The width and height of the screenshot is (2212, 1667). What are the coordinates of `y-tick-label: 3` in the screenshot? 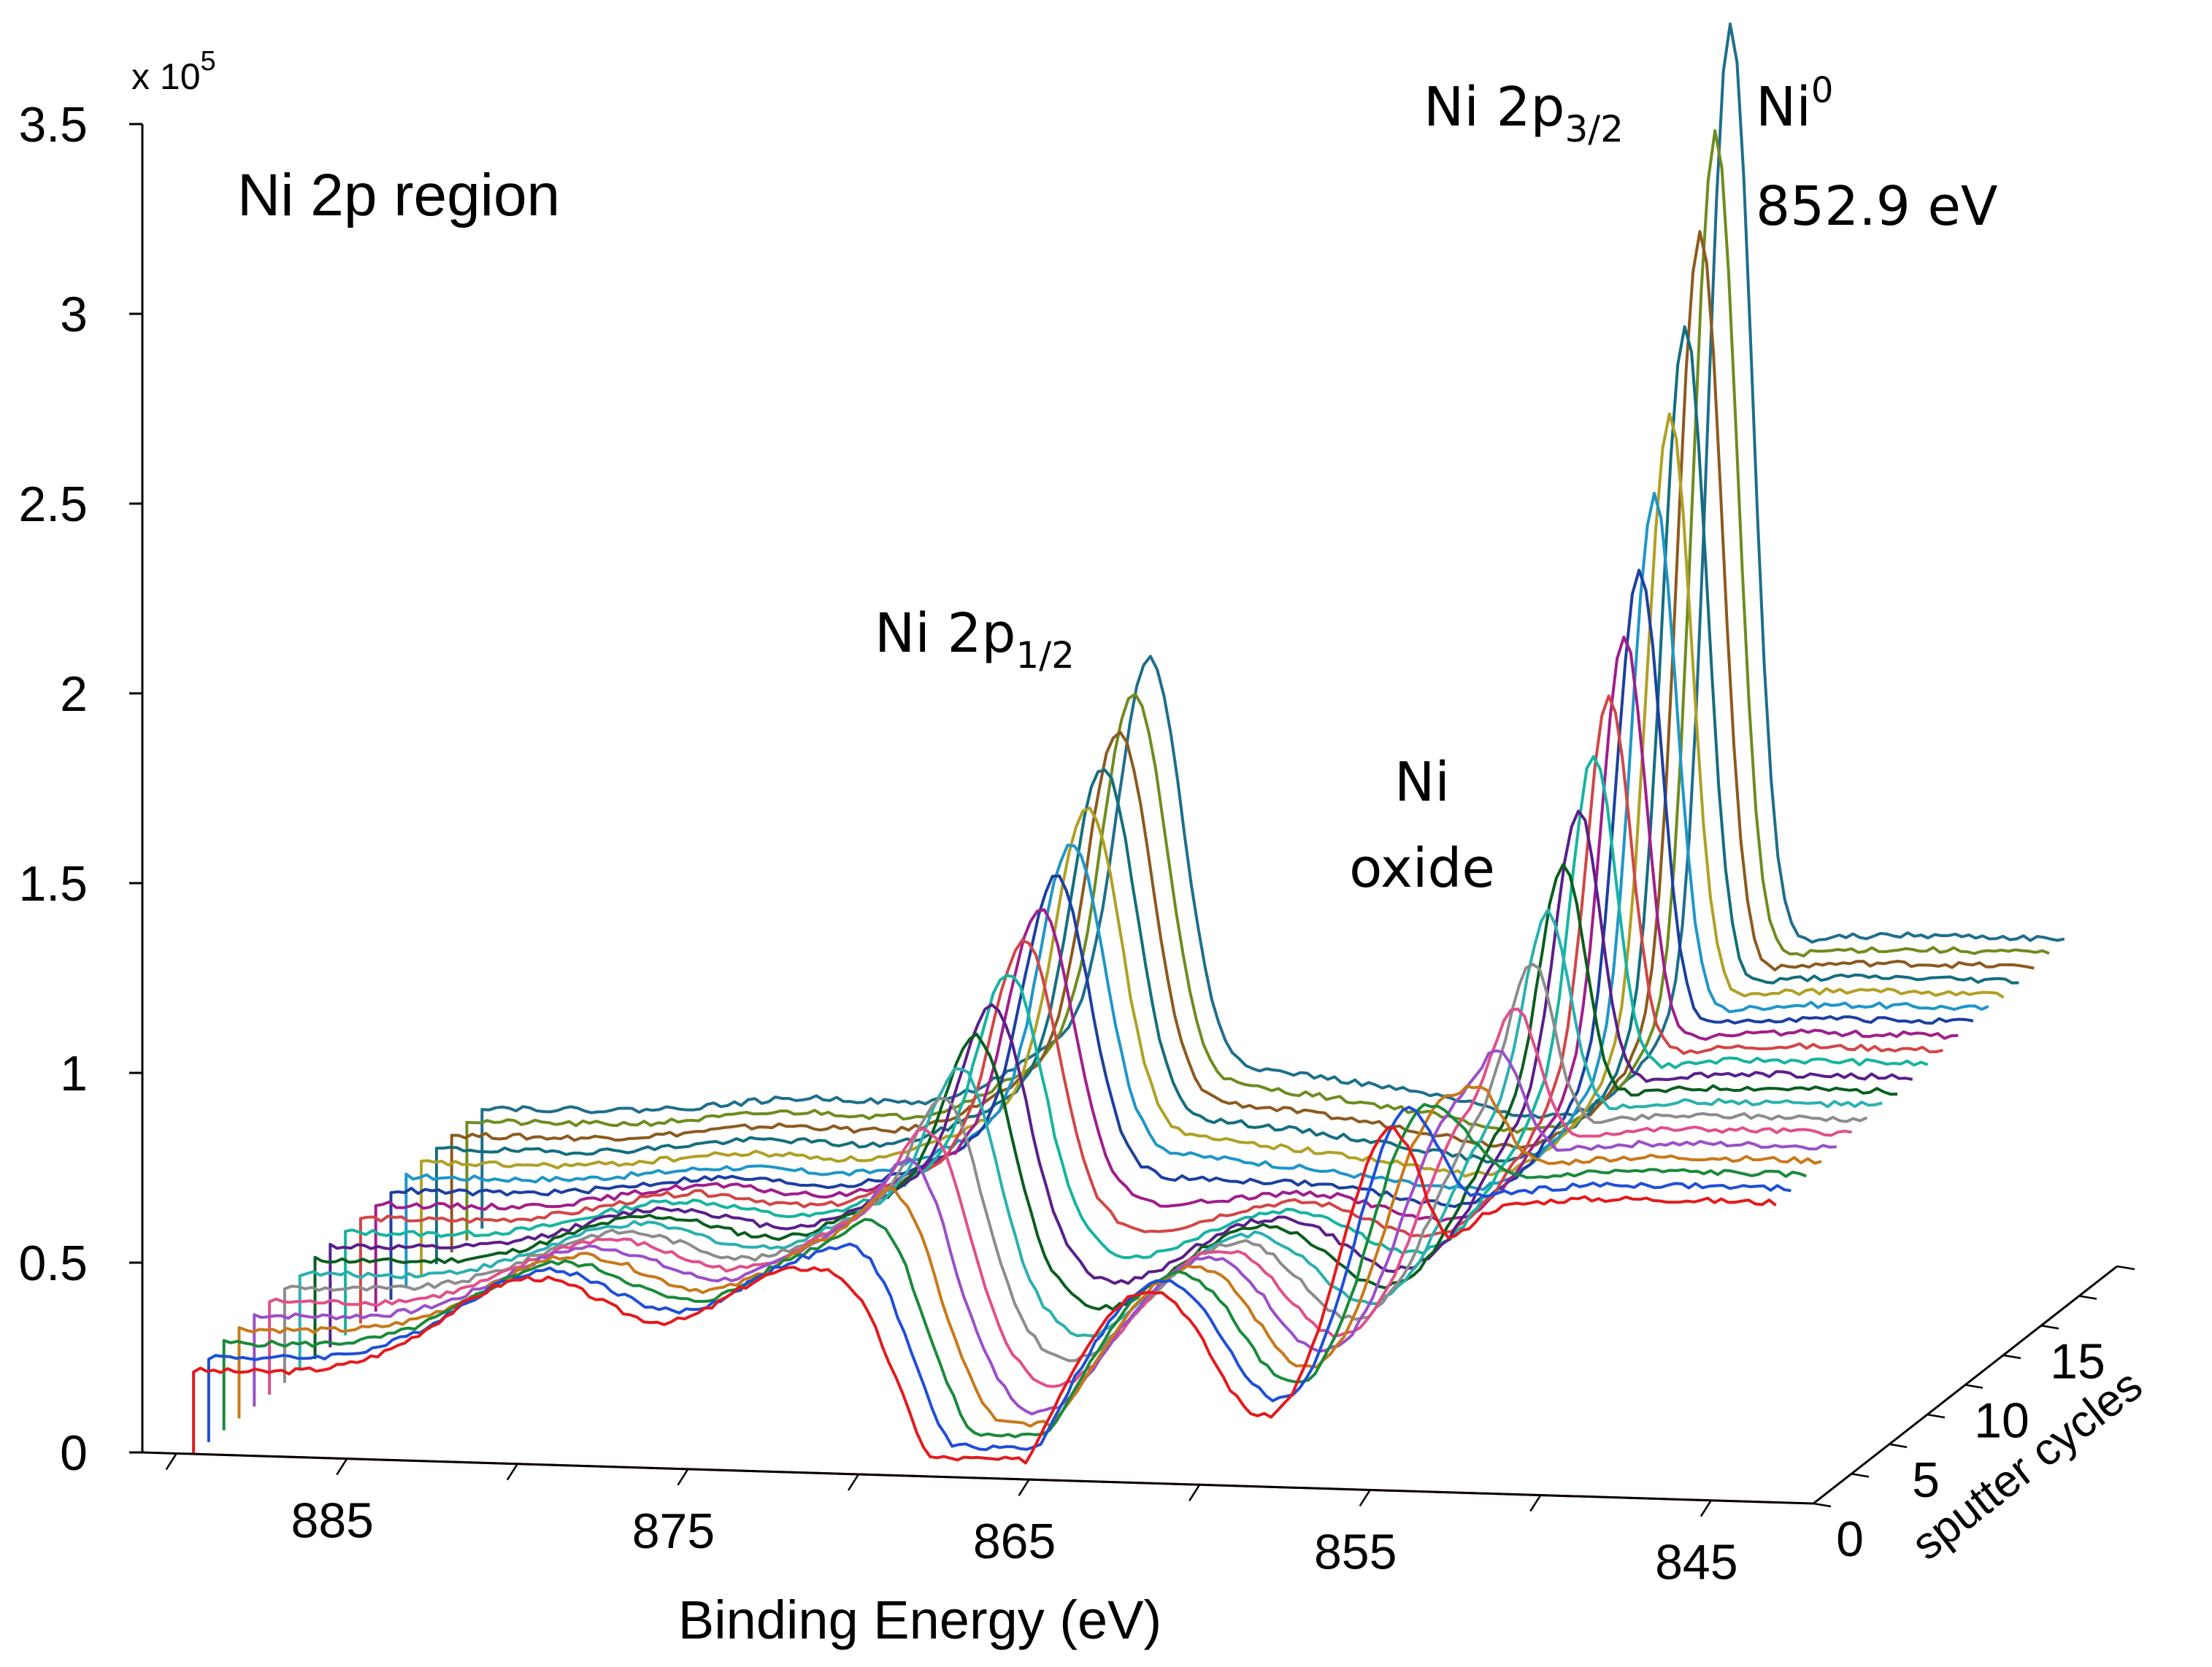 It's located at (74, 314).